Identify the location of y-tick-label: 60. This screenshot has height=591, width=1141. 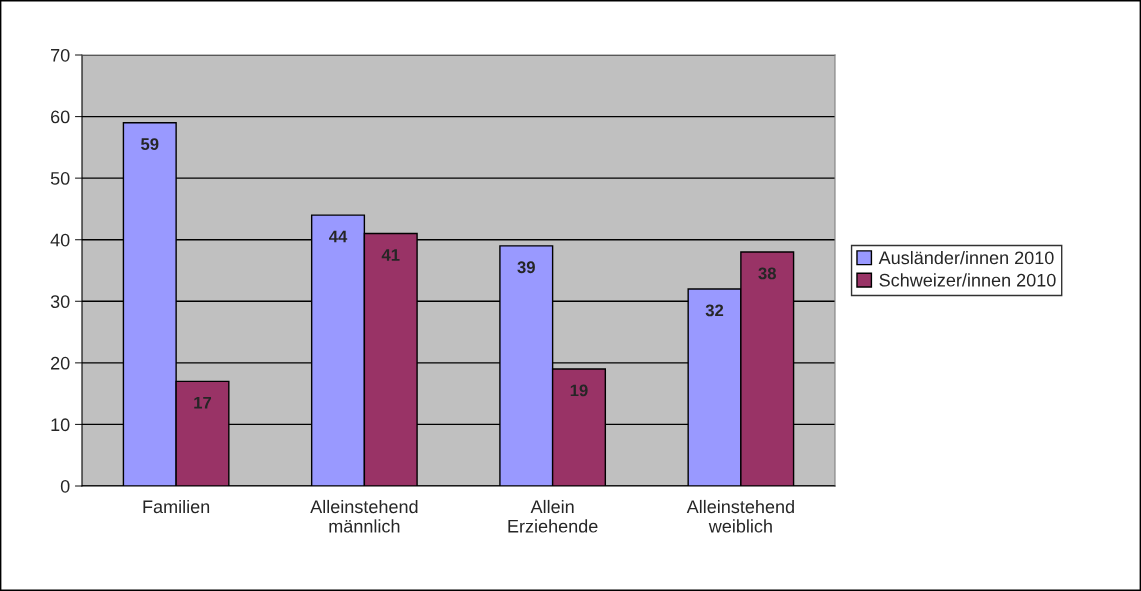
(60, 117).